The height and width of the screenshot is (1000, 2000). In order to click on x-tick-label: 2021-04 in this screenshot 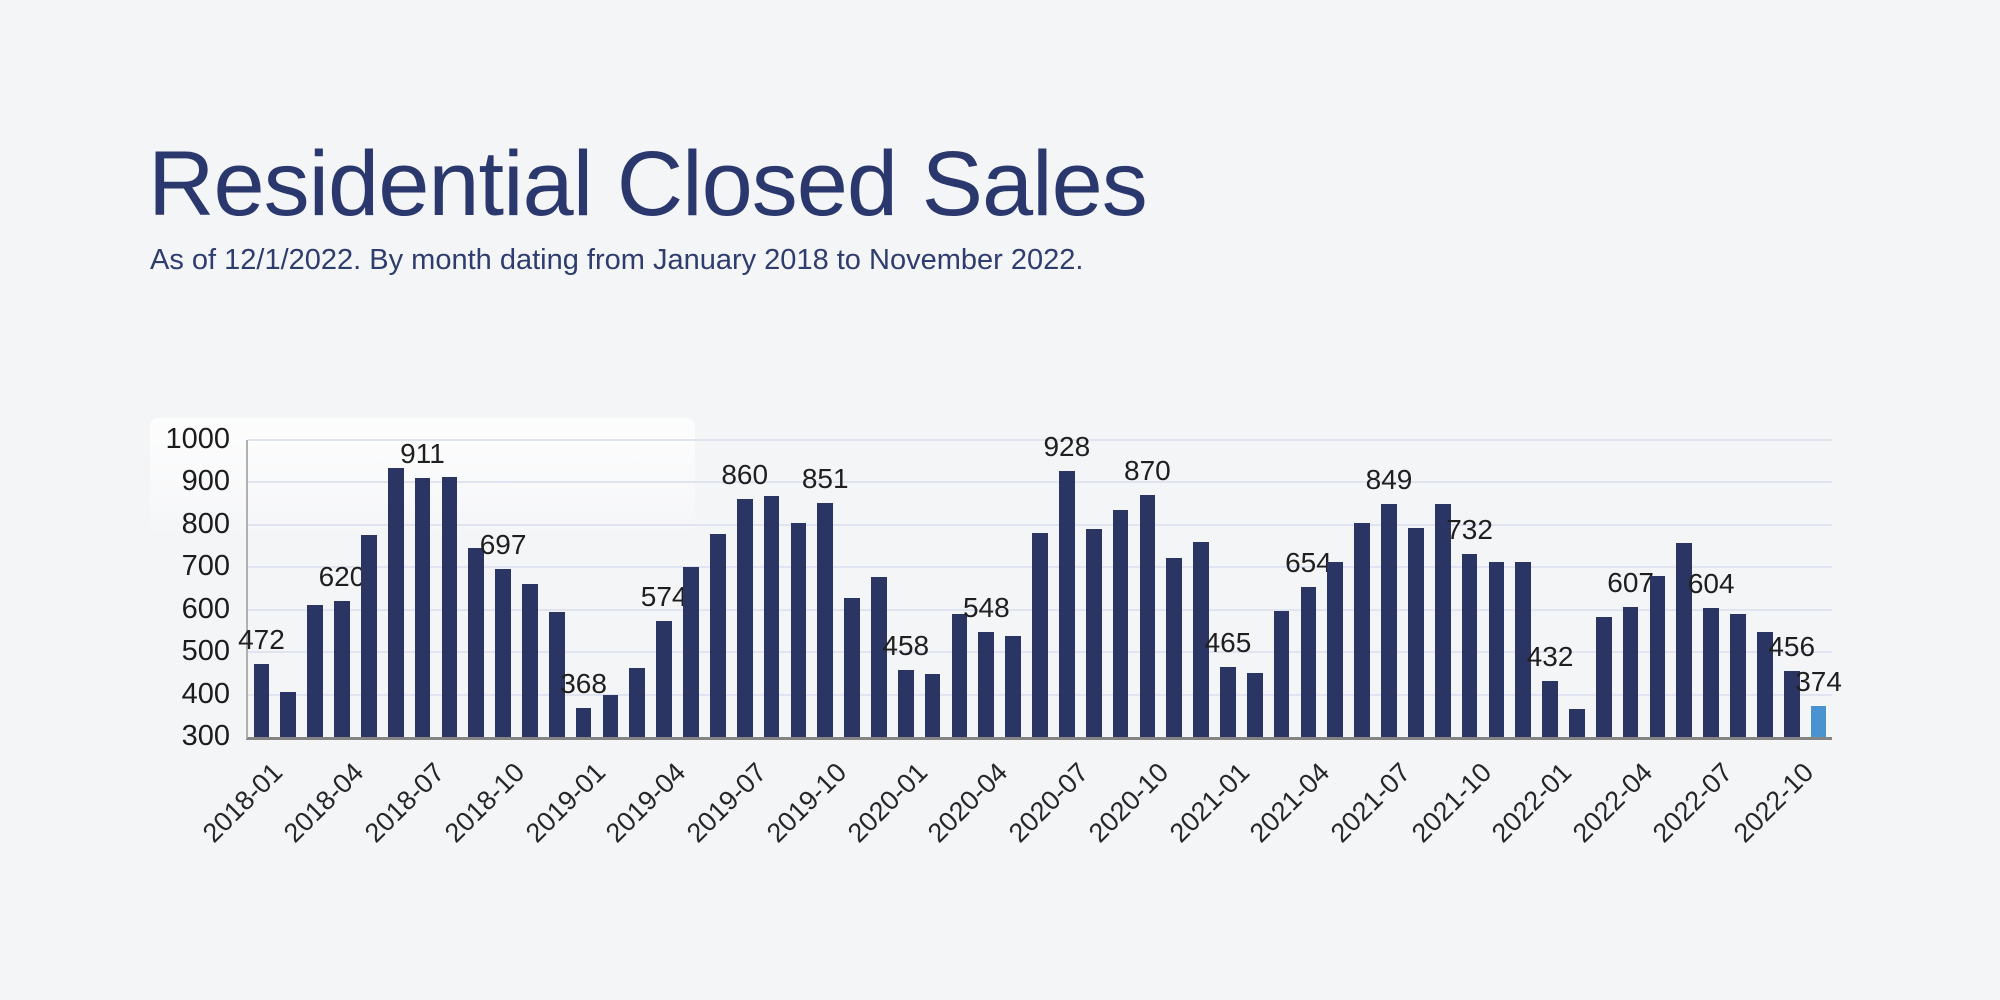, I will do `click(1290, 803)`.